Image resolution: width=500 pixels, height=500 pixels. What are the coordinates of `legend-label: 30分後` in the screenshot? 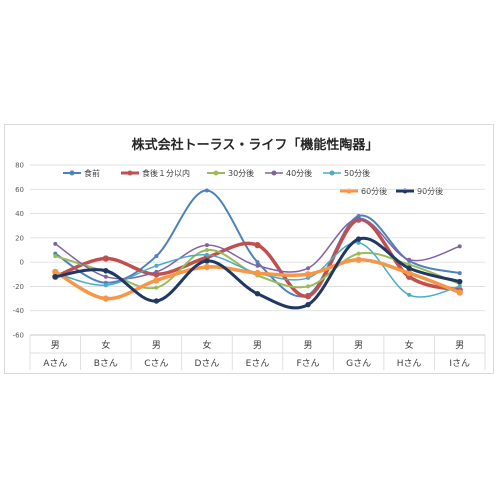 It's located at (241, 173).